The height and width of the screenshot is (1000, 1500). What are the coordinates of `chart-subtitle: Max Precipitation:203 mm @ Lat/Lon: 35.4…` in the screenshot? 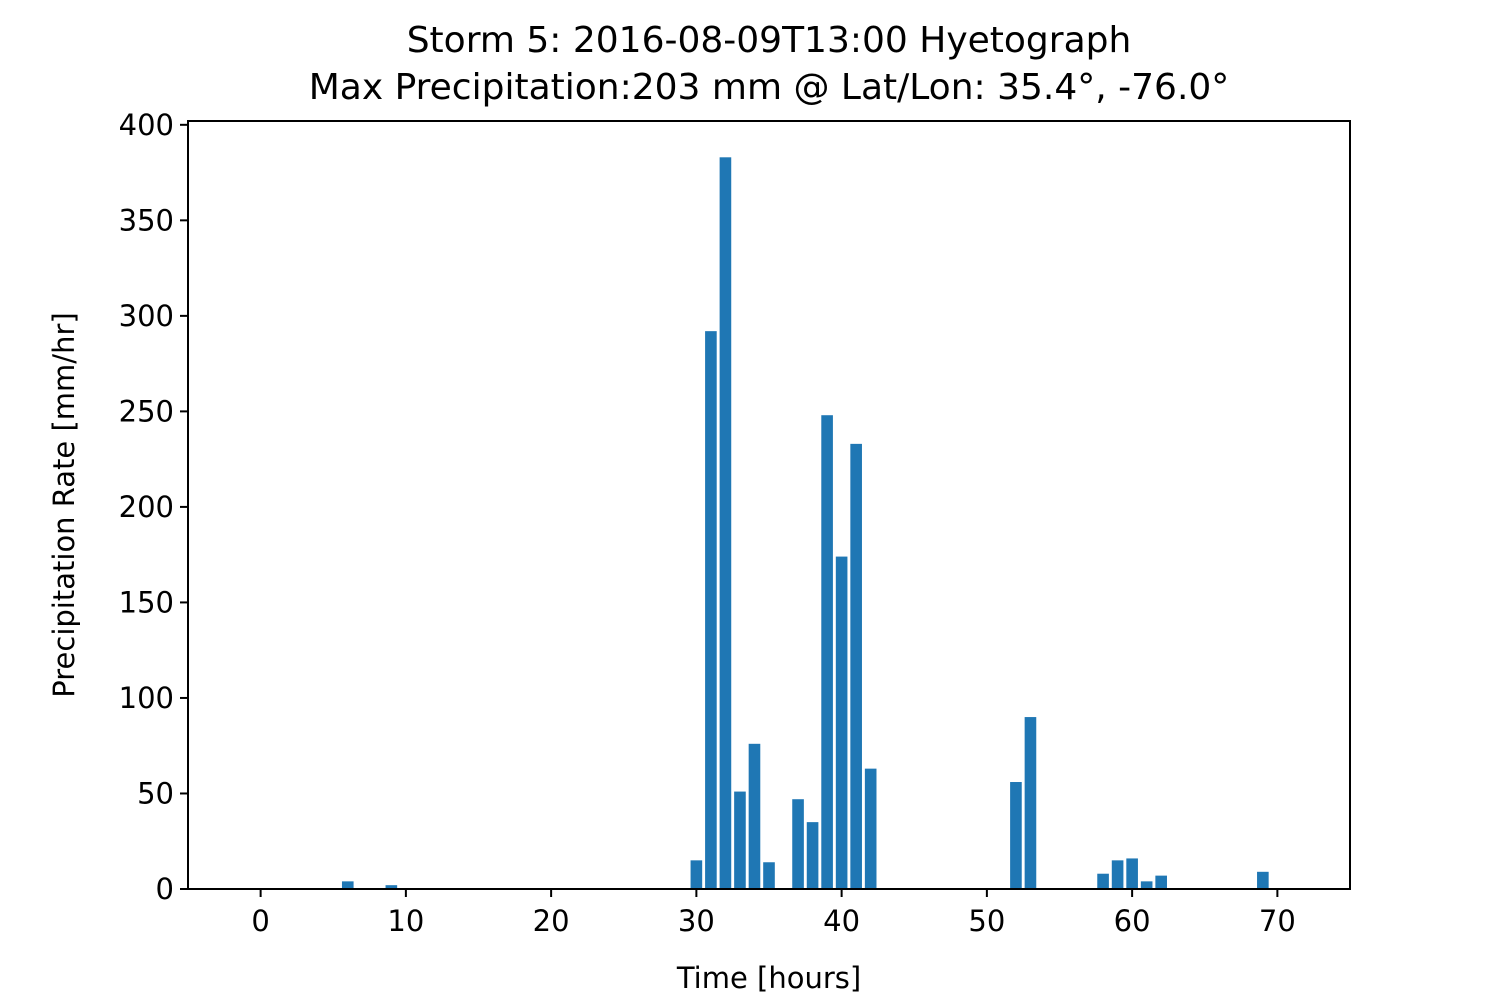 It's located at (769, 87).